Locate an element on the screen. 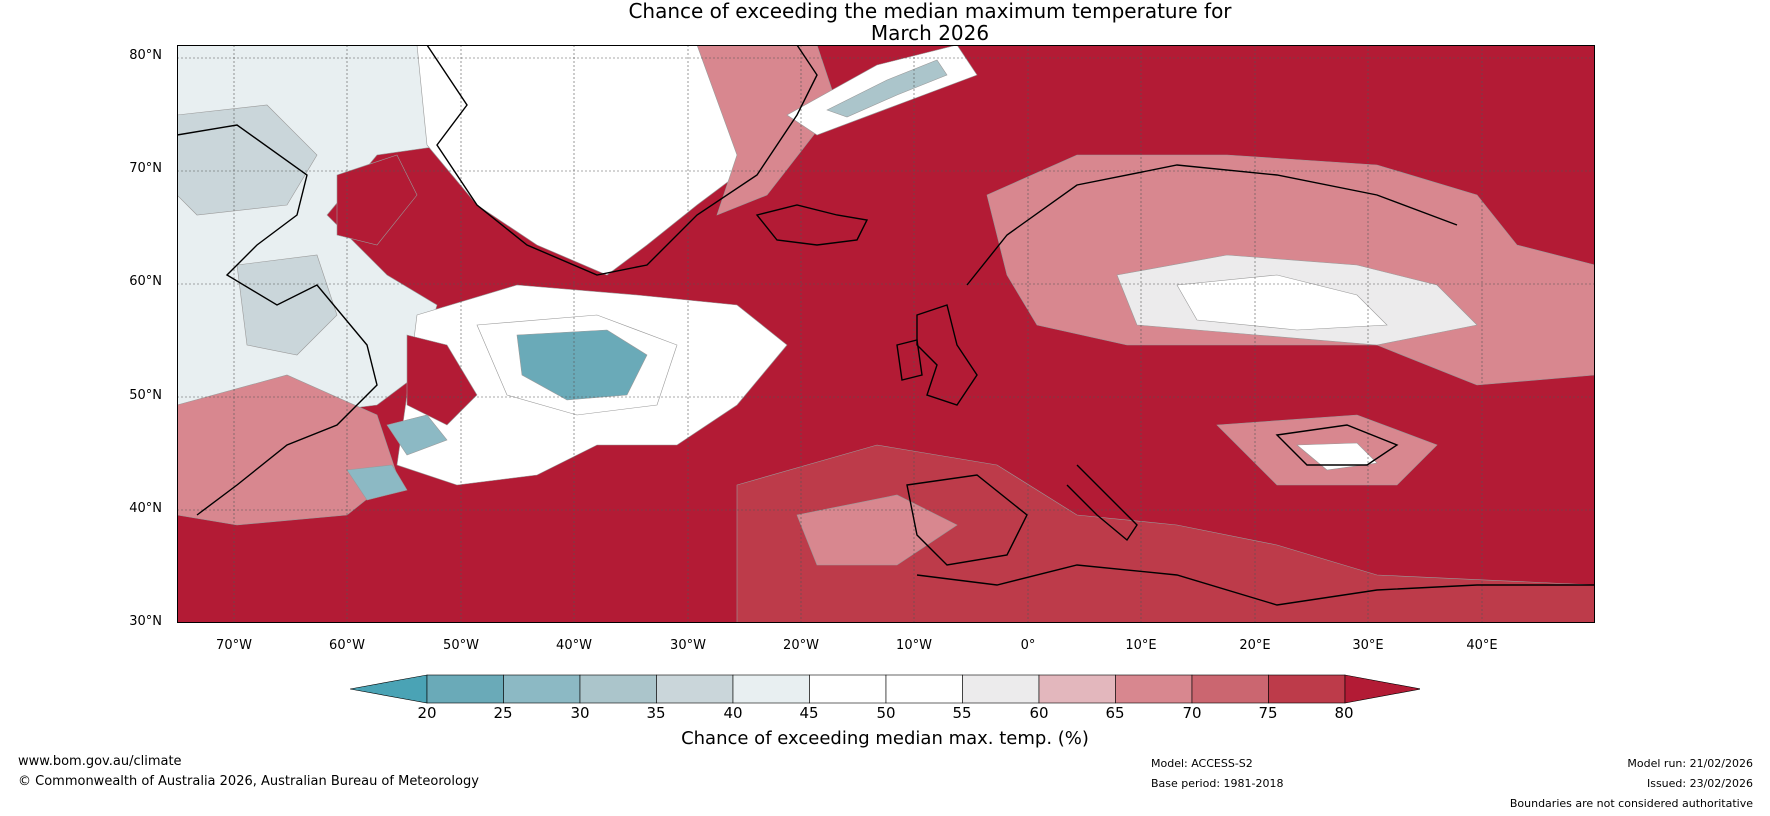 The image size is (1770, 816). coast-ireland is located at coordinates (909, 360).